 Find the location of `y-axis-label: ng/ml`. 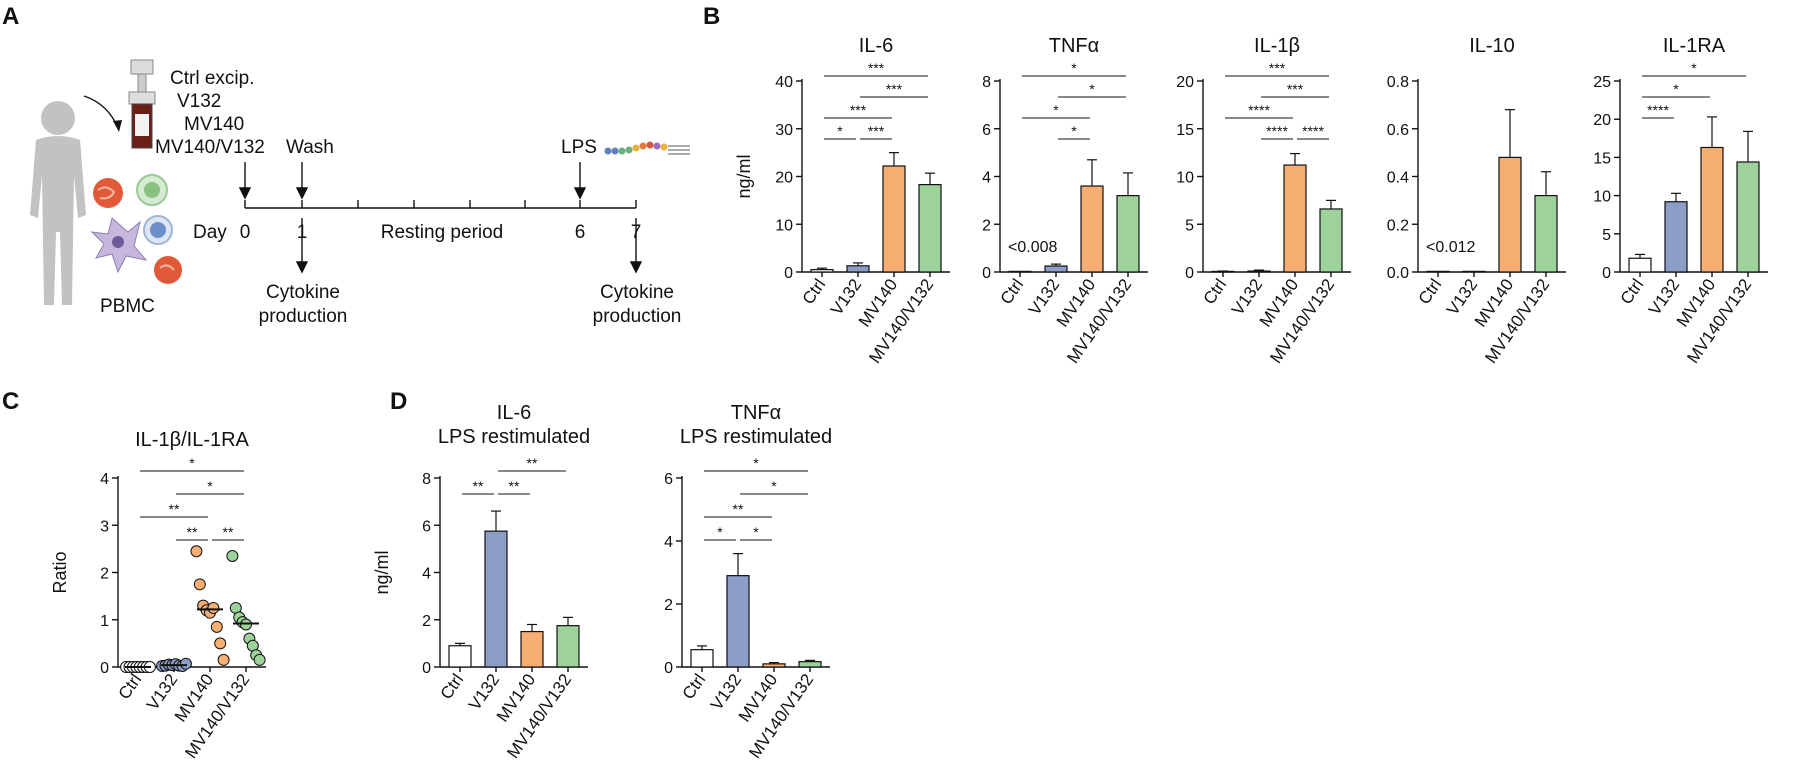

y-axis-label: ng/ml is located at coordinates (382, 572).